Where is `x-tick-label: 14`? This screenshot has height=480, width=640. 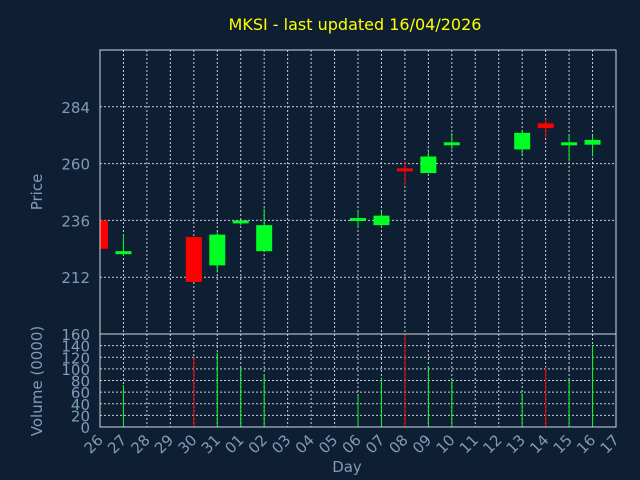
x-tick-label: 14 is located at coordinates (539, 444).